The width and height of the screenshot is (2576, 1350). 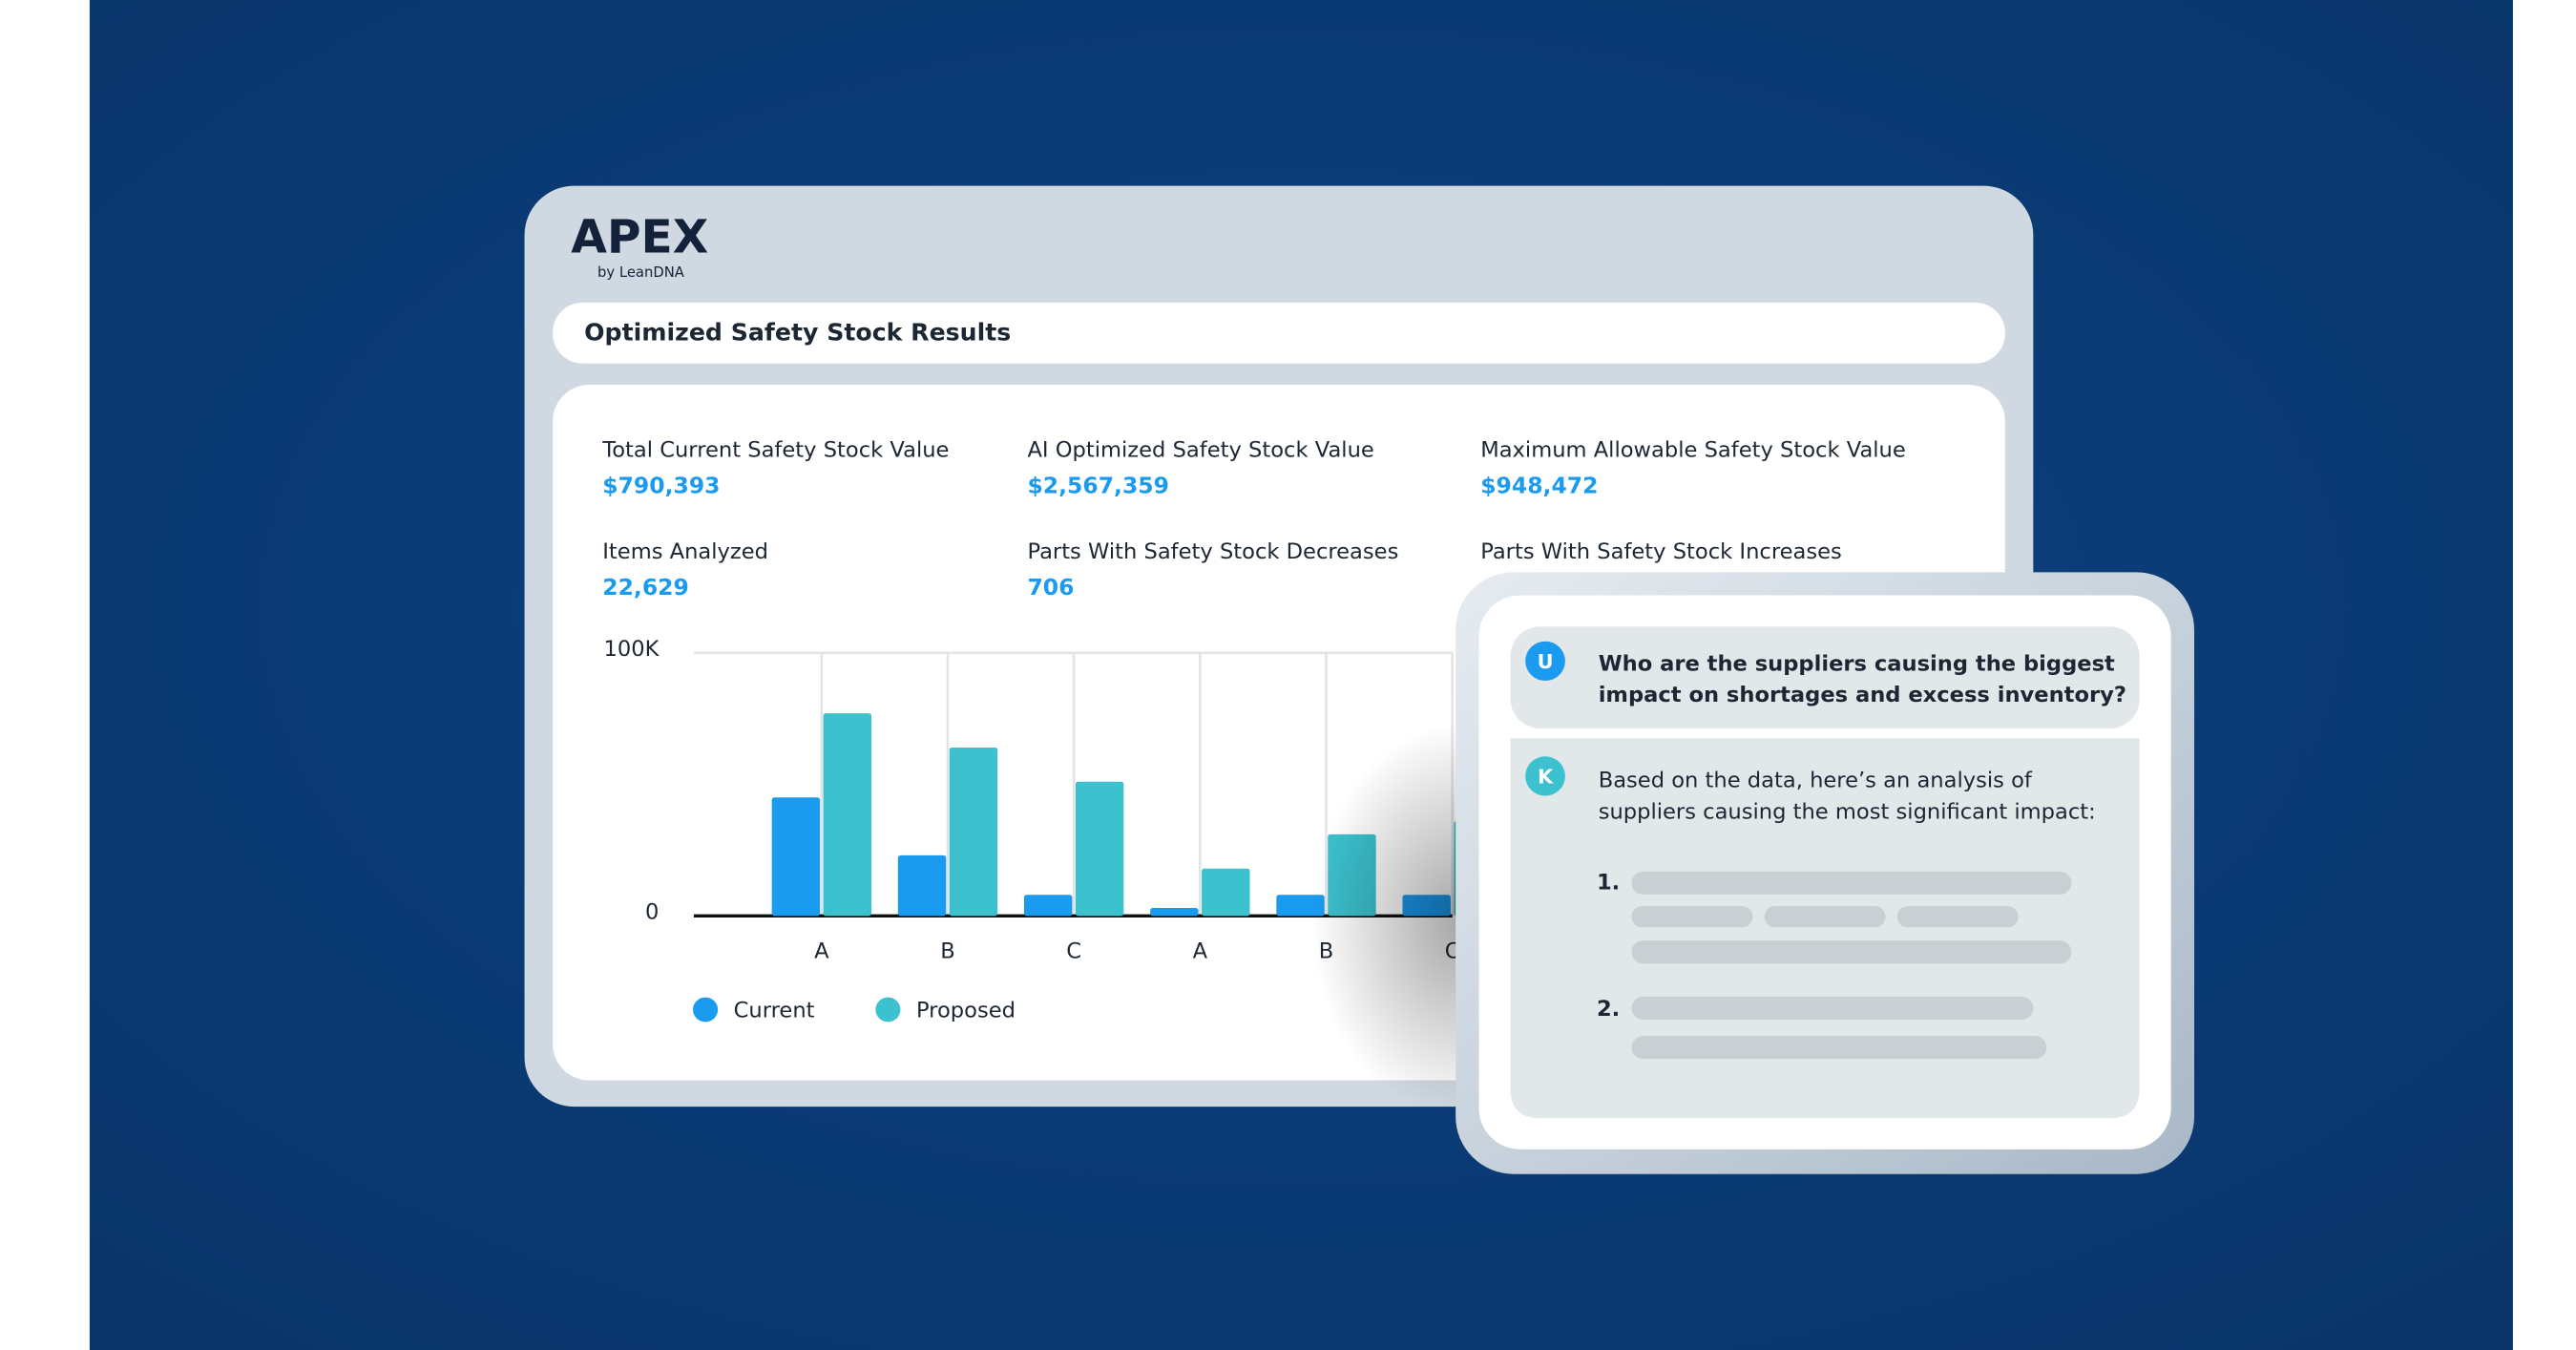 What do you see at coordinates (1279, 333) in the screenshot?
I see `title-bar` at bounding box center [1279, 333].